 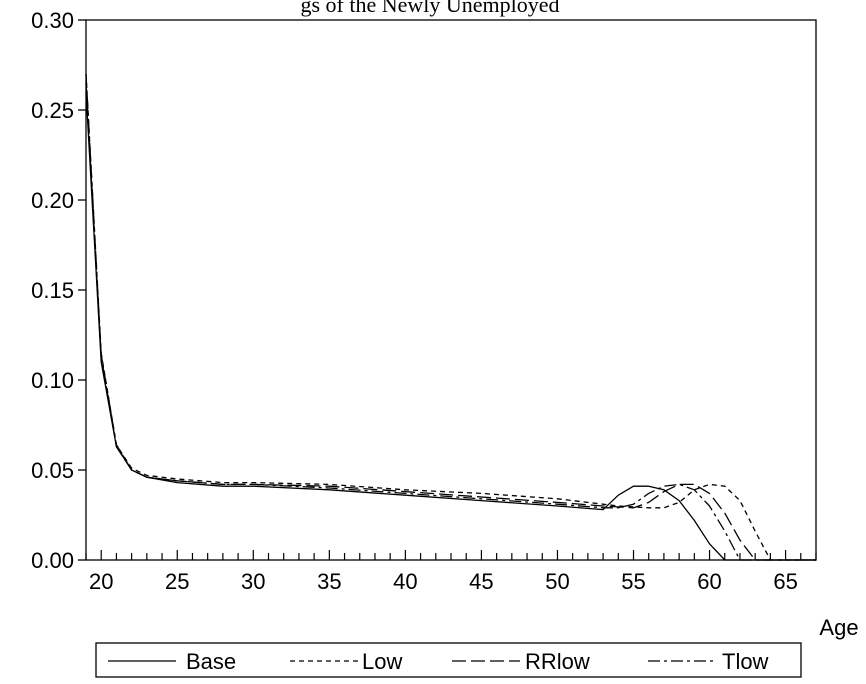 What do you see at coordinates (481, 581) in the screenshot?
I see `x-tick-label: 45` at bounding box center [481, 581].